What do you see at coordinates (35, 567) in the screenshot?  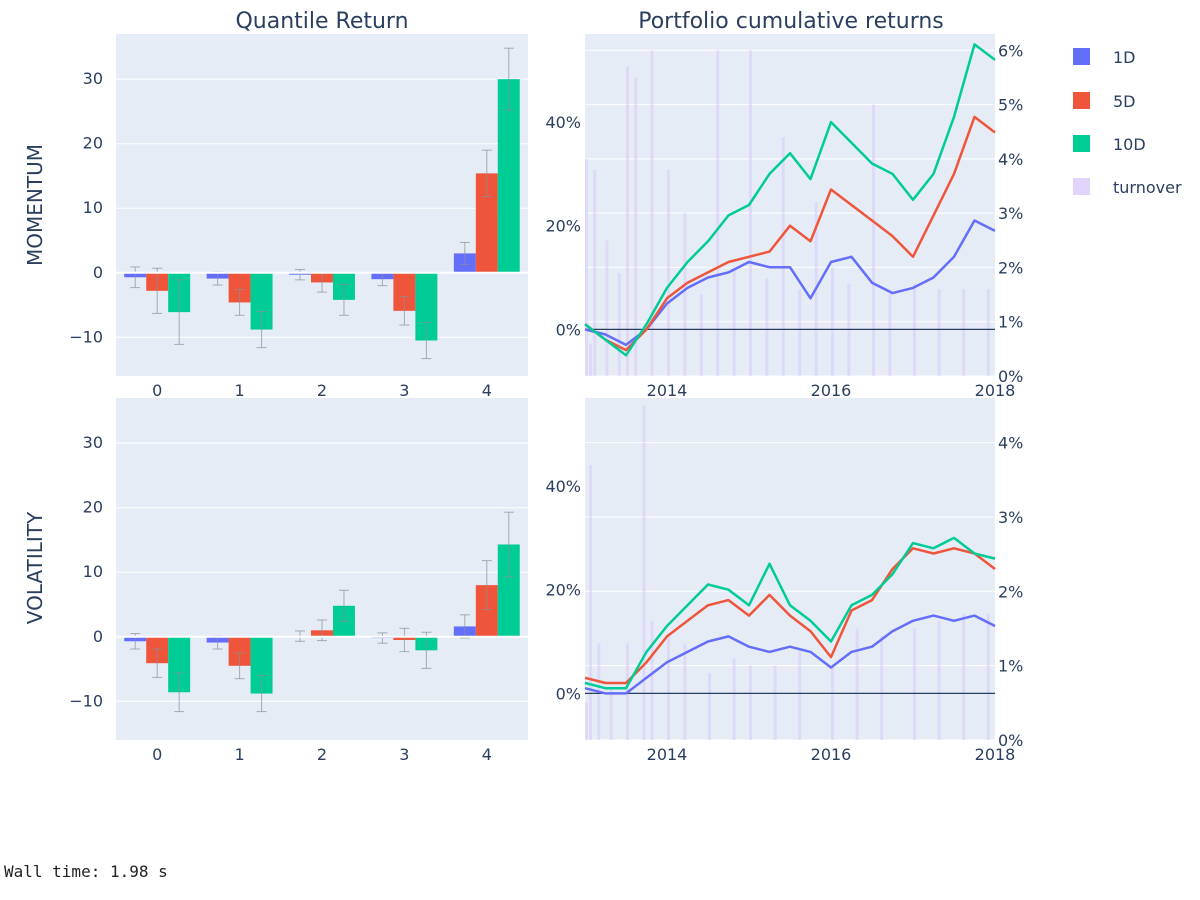 I see `row-label-volatility: VOLATILITY` at bounding box center [35, 567].